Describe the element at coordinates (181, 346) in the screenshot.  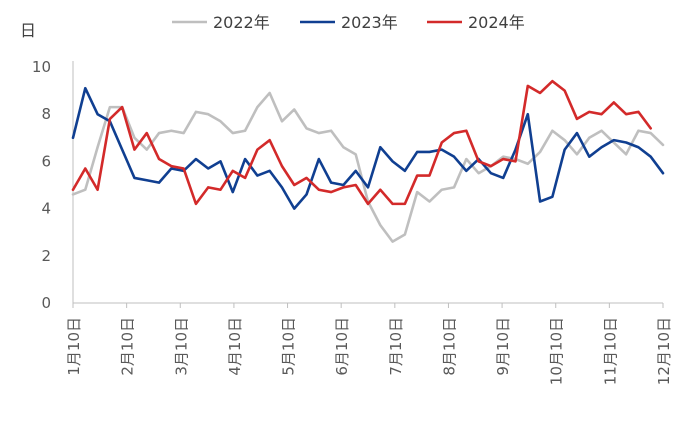
I see `x-tick-label: 3月10日` at that location.